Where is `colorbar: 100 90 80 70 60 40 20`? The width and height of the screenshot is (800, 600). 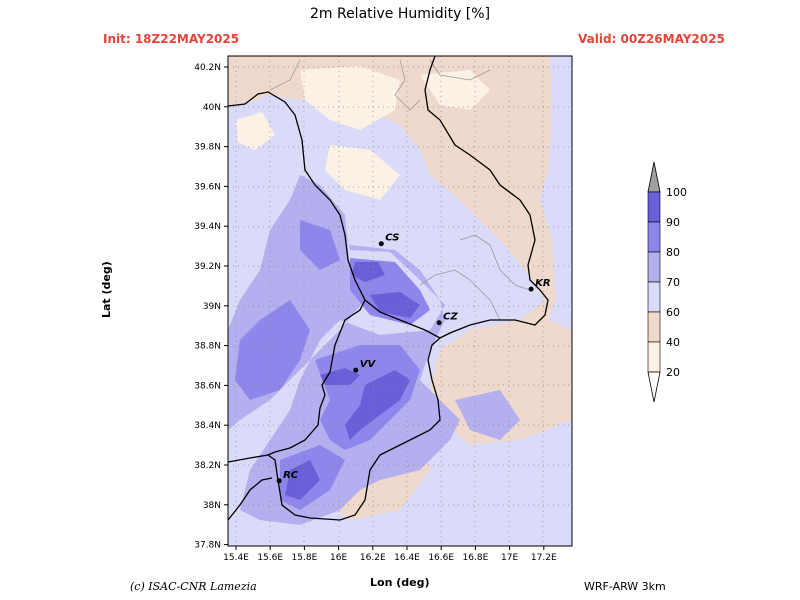
colorbar: 100 90 80 70 60 40 20 is located at coordinates (667, 282).